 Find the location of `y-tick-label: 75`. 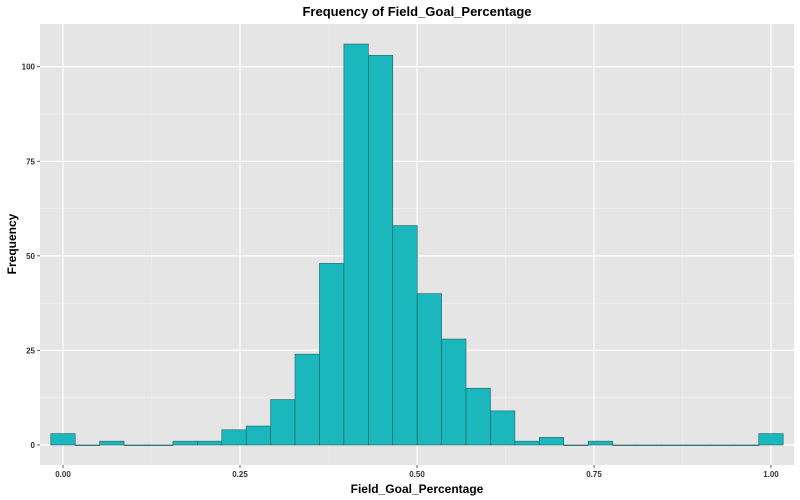

y-tick-label: 75 is located at coordinates (30, 161).